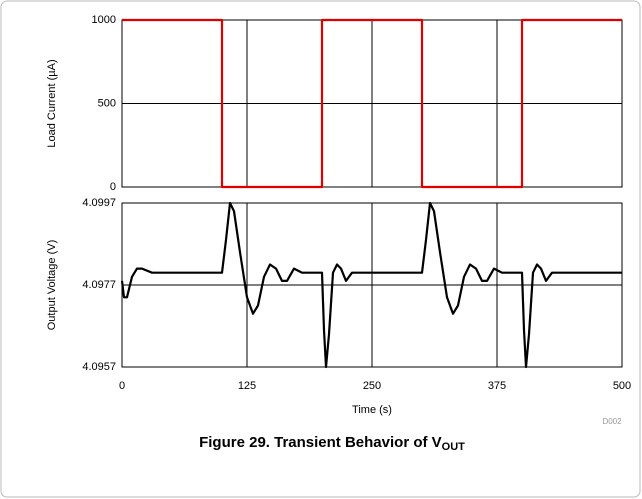  I want to click on x-tick-label: 0, so click(122, 386).